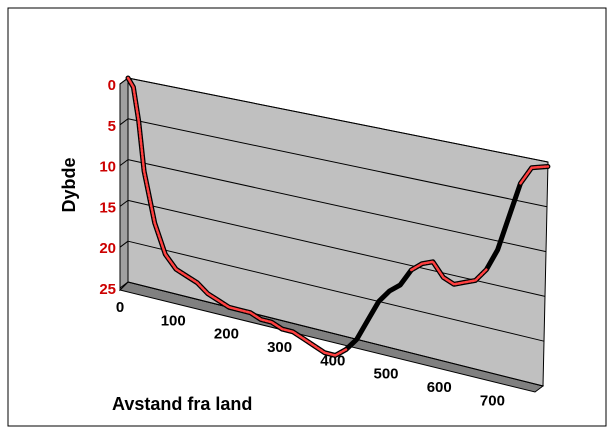  What do you see at coordinates (107, 187) in the screenshot?
I see `y-axis-ticks: 0 5 10 15 20 25` at bounding box center [107, 187].